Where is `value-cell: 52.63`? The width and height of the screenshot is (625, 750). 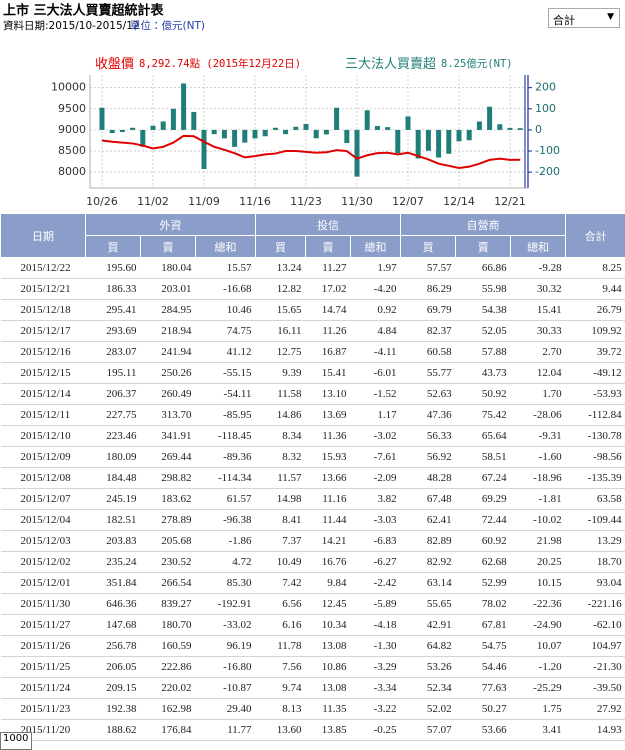 value-cell: 52.63 is located at coordinates (428, 394).